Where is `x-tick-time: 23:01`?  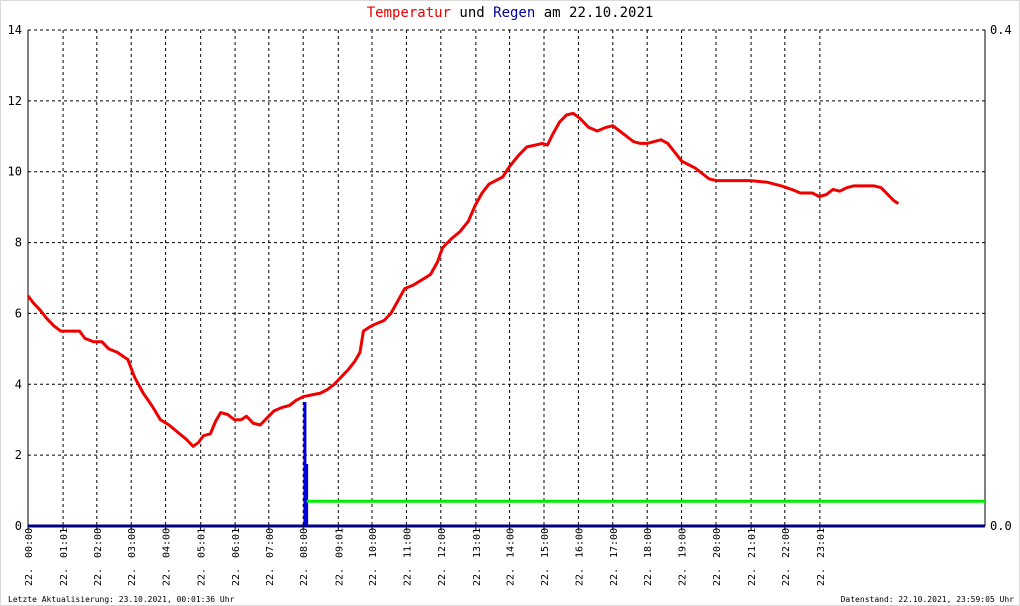 x-tick-time: 23:01 is located at coordinates (821, 543).